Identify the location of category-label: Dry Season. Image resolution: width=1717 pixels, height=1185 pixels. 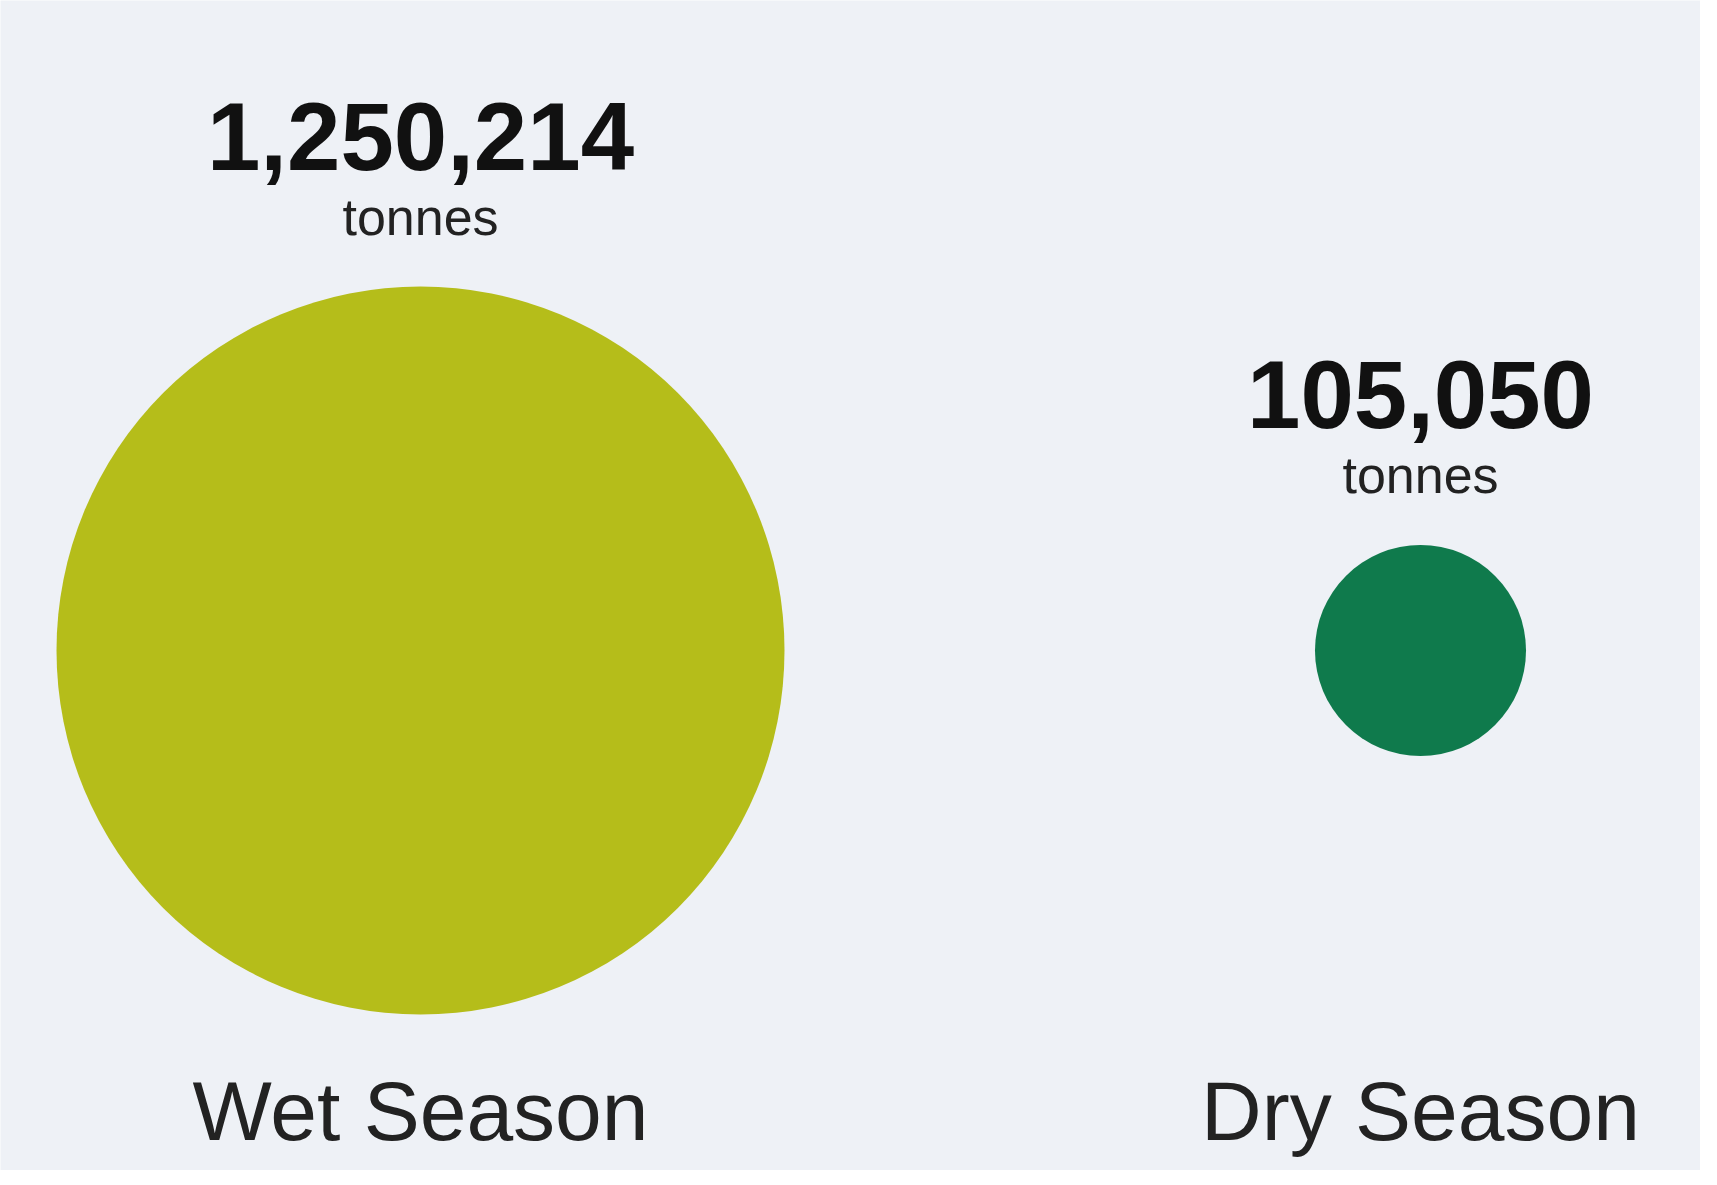
(1420, 1110).